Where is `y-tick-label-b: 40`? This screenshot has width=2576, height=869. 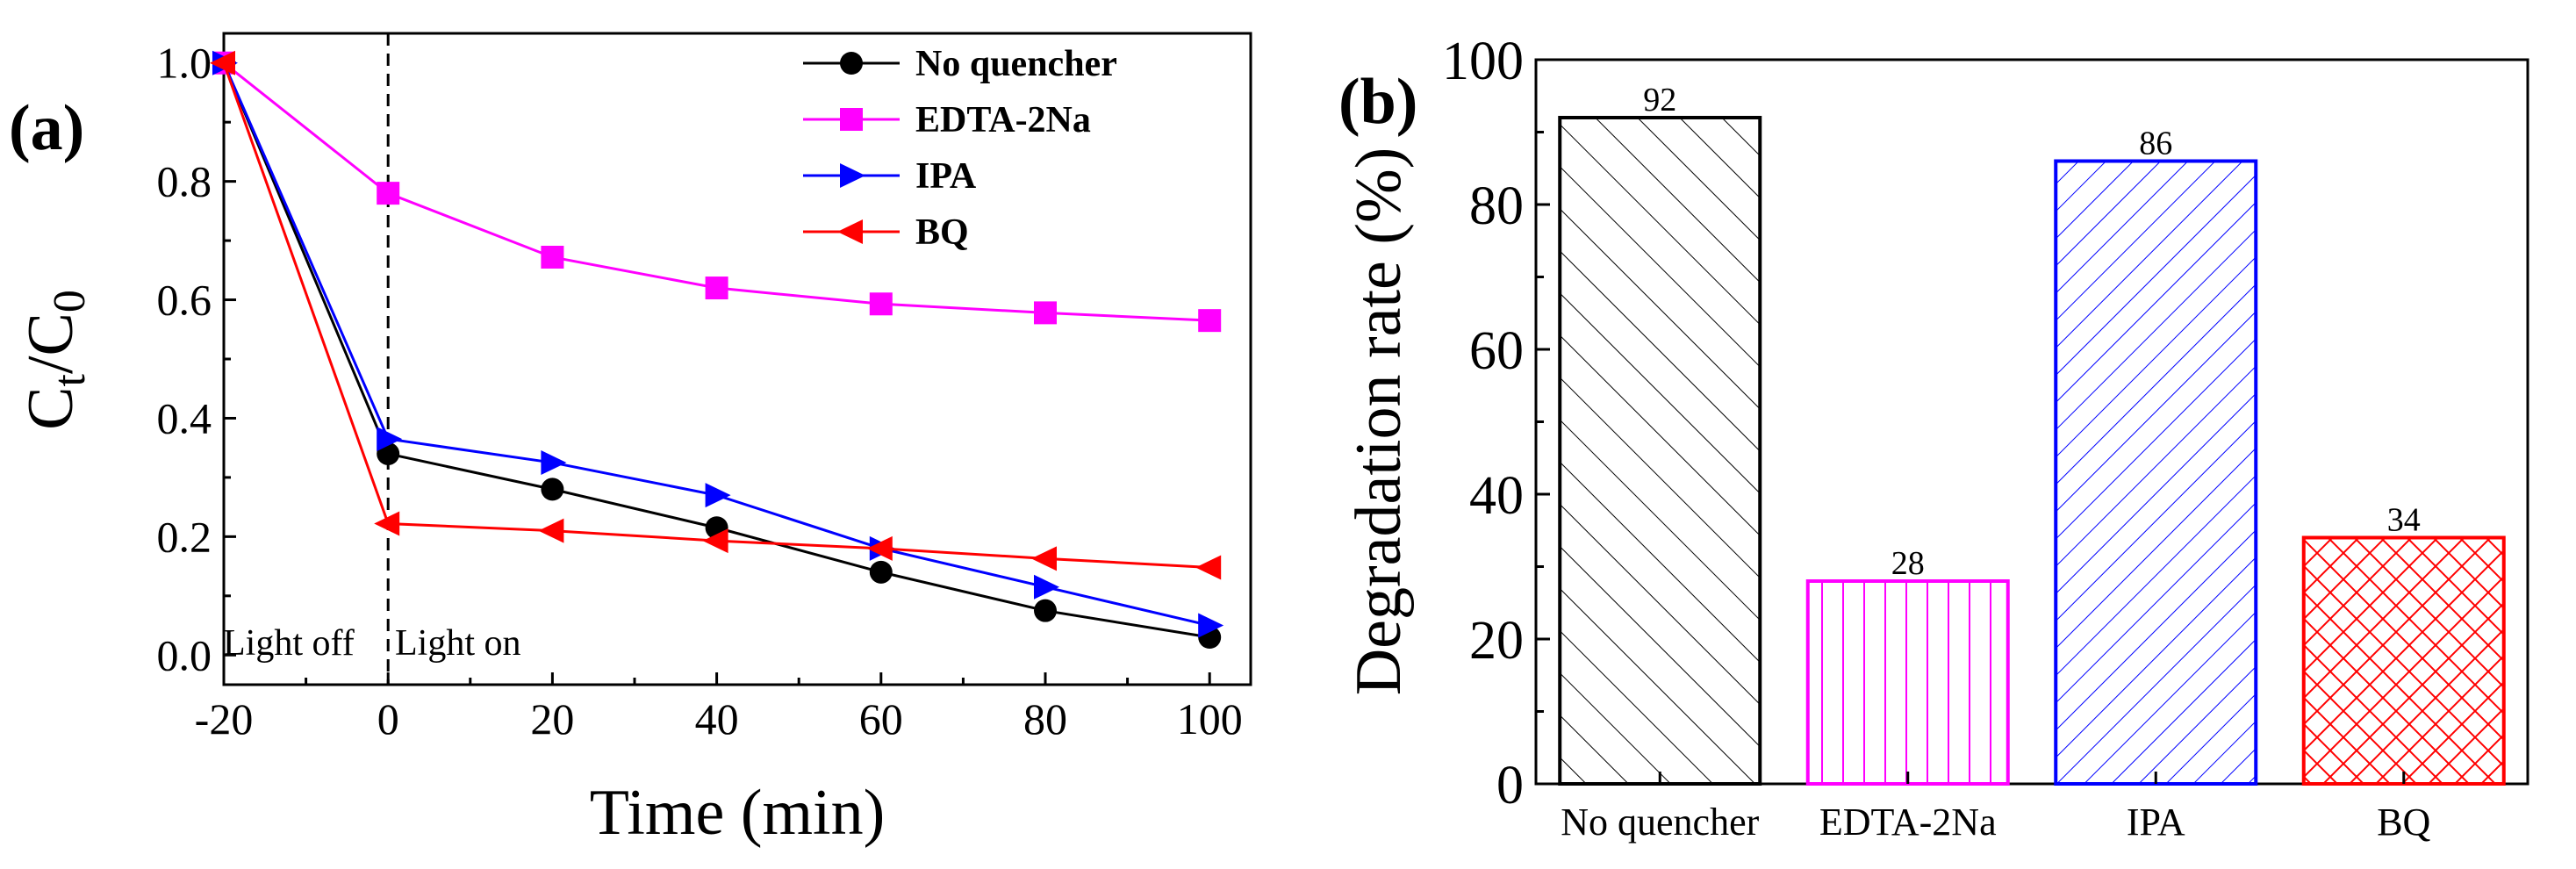 y-tick-label-b: 40 is located at coordinates (1496, 496).